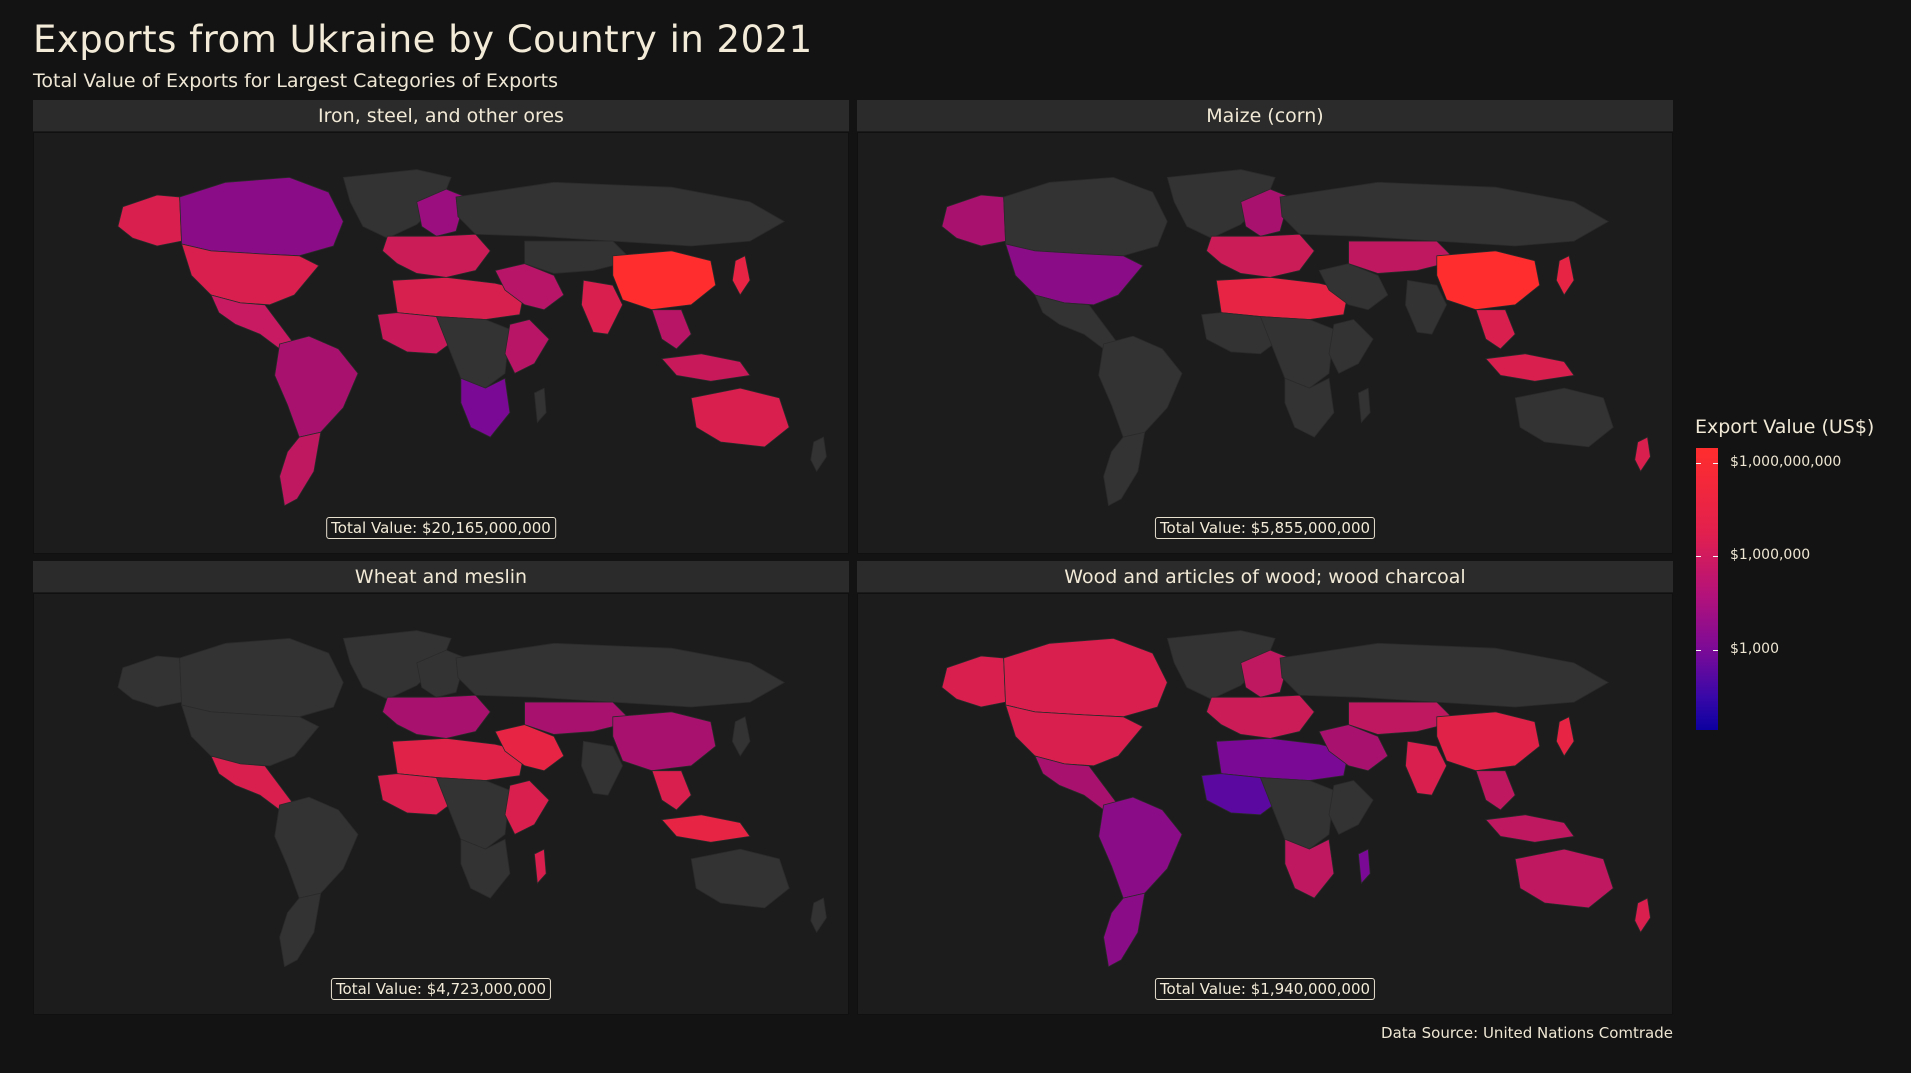  Describe the element at coordinates (1265, 577) in the screenshot. I see `facet-strip-label: Wood and articles of wood; wood charcoal` at that location.